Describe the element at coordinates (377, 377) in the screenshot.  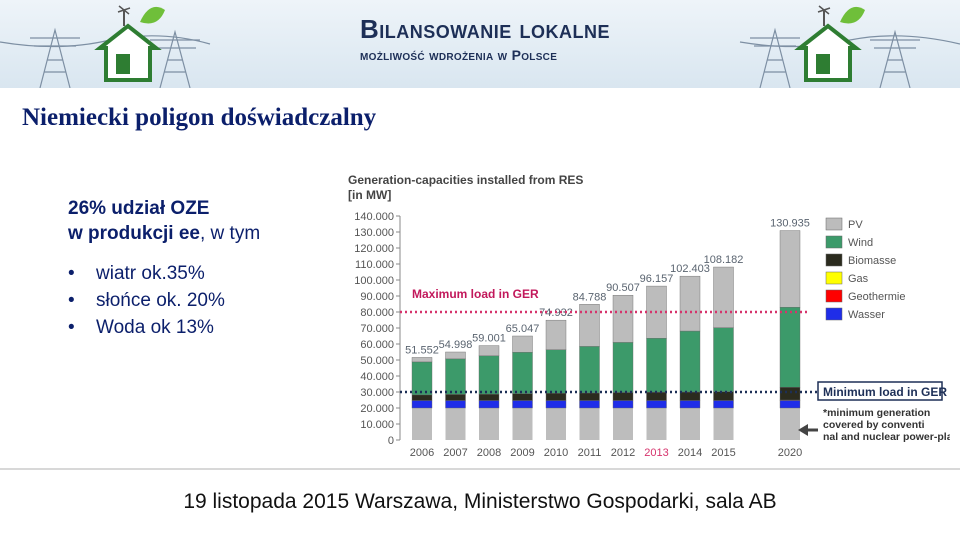
I see `y-tick-label: 40.000` at that location.